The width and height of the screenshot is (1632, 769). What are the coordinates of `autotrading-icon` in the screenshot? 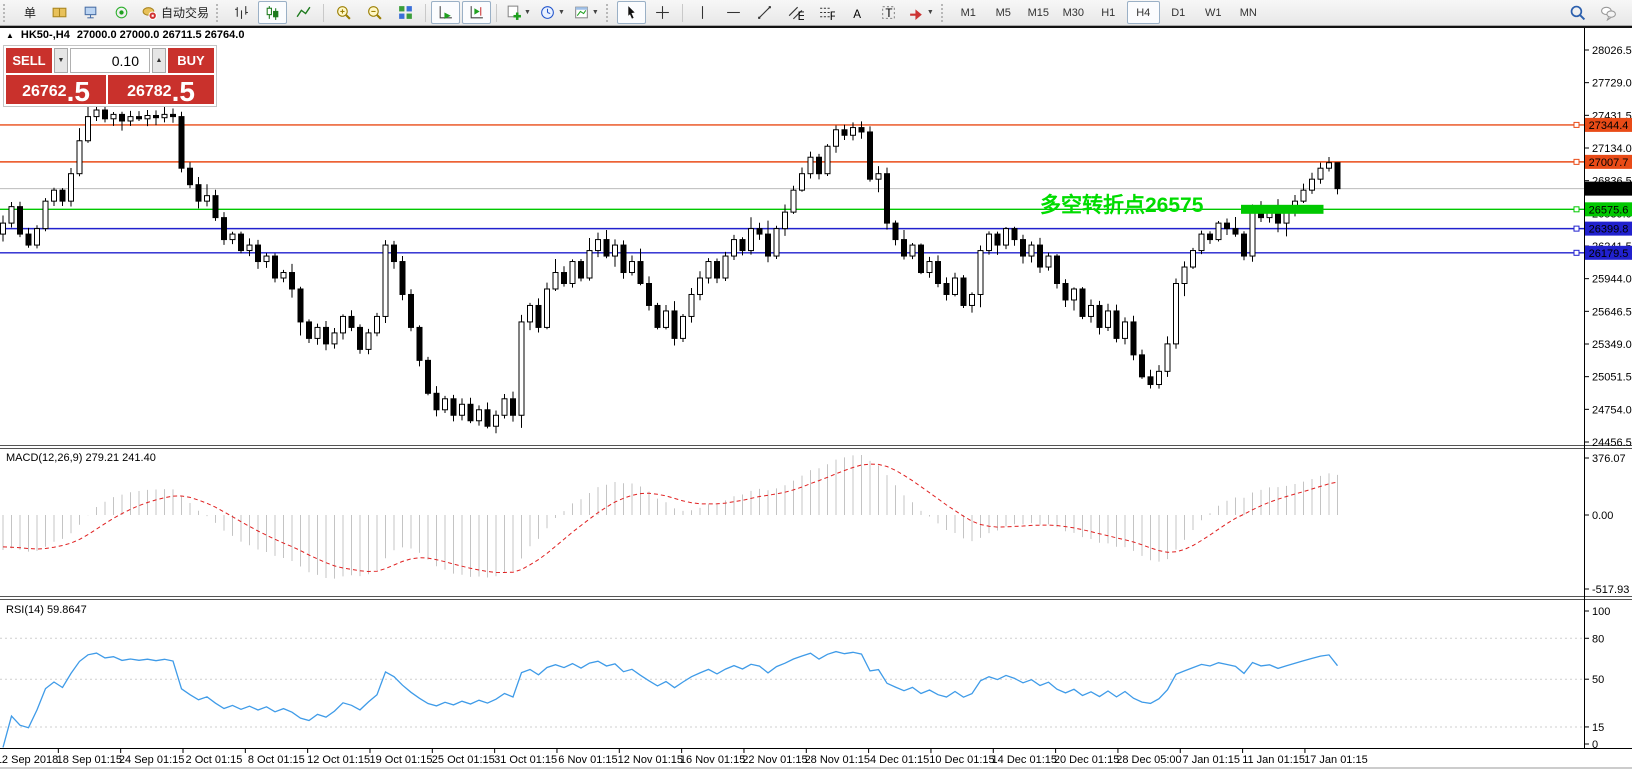 It's located at (149, 12).